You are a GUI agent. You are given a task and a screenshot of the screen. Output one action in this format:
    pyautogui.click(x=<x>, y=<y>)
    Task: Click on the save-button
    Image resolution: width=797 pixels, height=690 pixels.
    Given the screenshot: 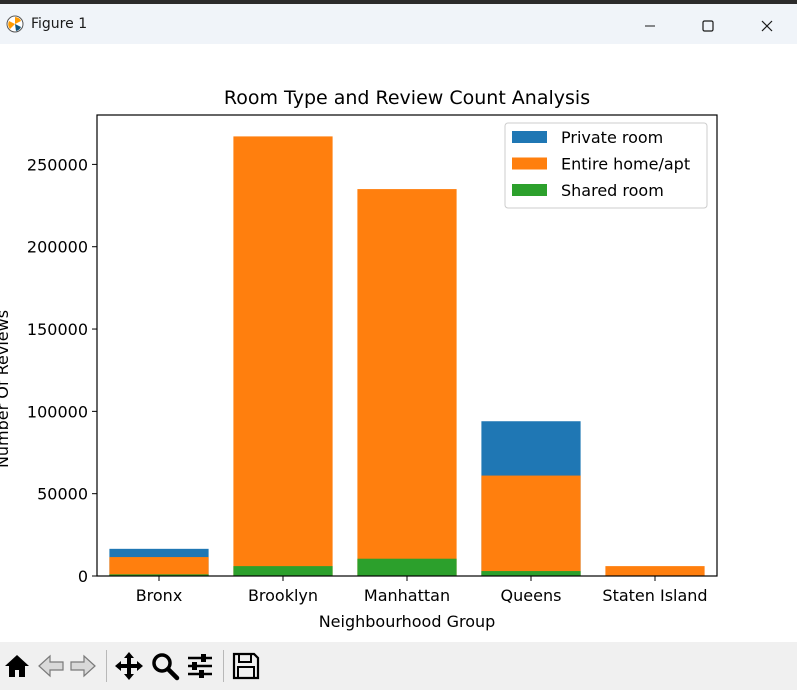 What is the action you would take?
    pyautogui.click(x=246, y=666)
    